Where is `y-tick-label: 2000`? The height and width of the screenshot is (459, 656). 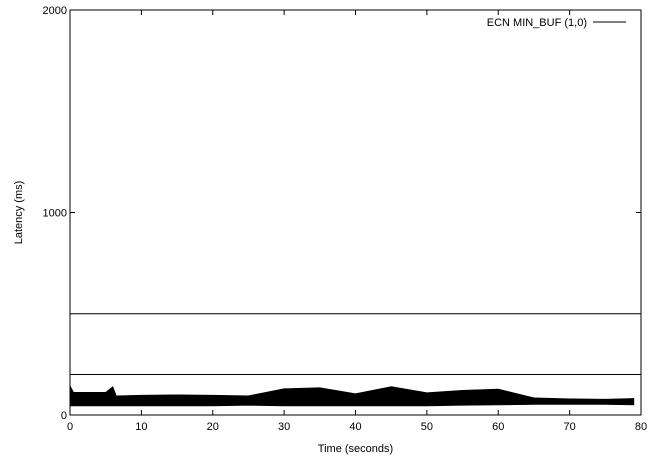
y-tick-label: 2000 is located at coordinates (55, 11).